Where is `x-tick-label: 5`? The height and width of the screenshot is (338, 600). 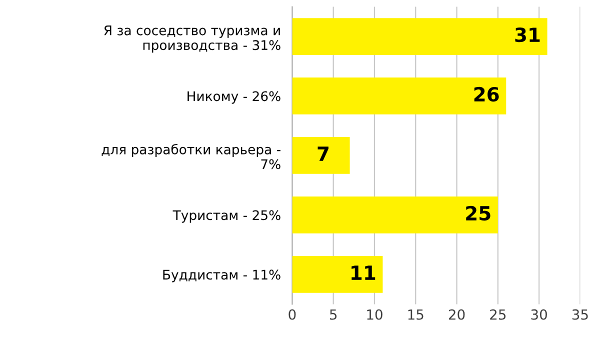 x-tick-label: 5 is located at coordinates (333, 314).